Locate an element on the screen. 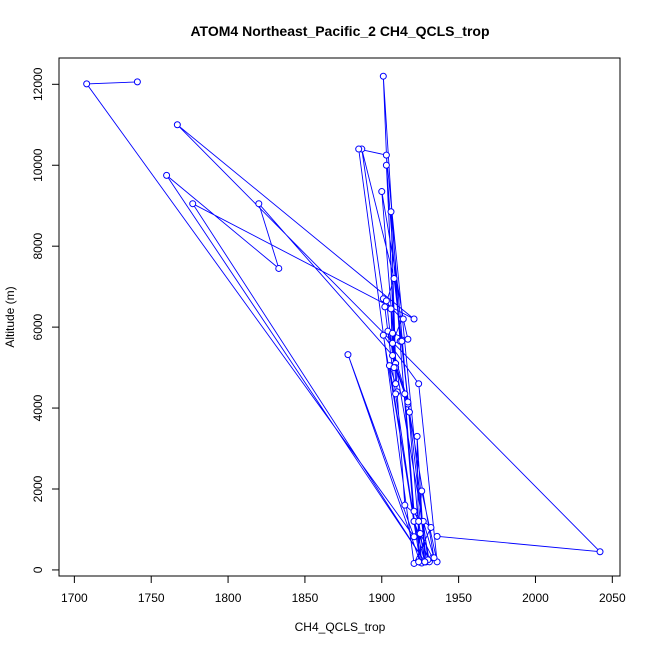  y-axis: 0 2000 4000 6000 8000 10000 12000 is located at coordinates (45, 320).